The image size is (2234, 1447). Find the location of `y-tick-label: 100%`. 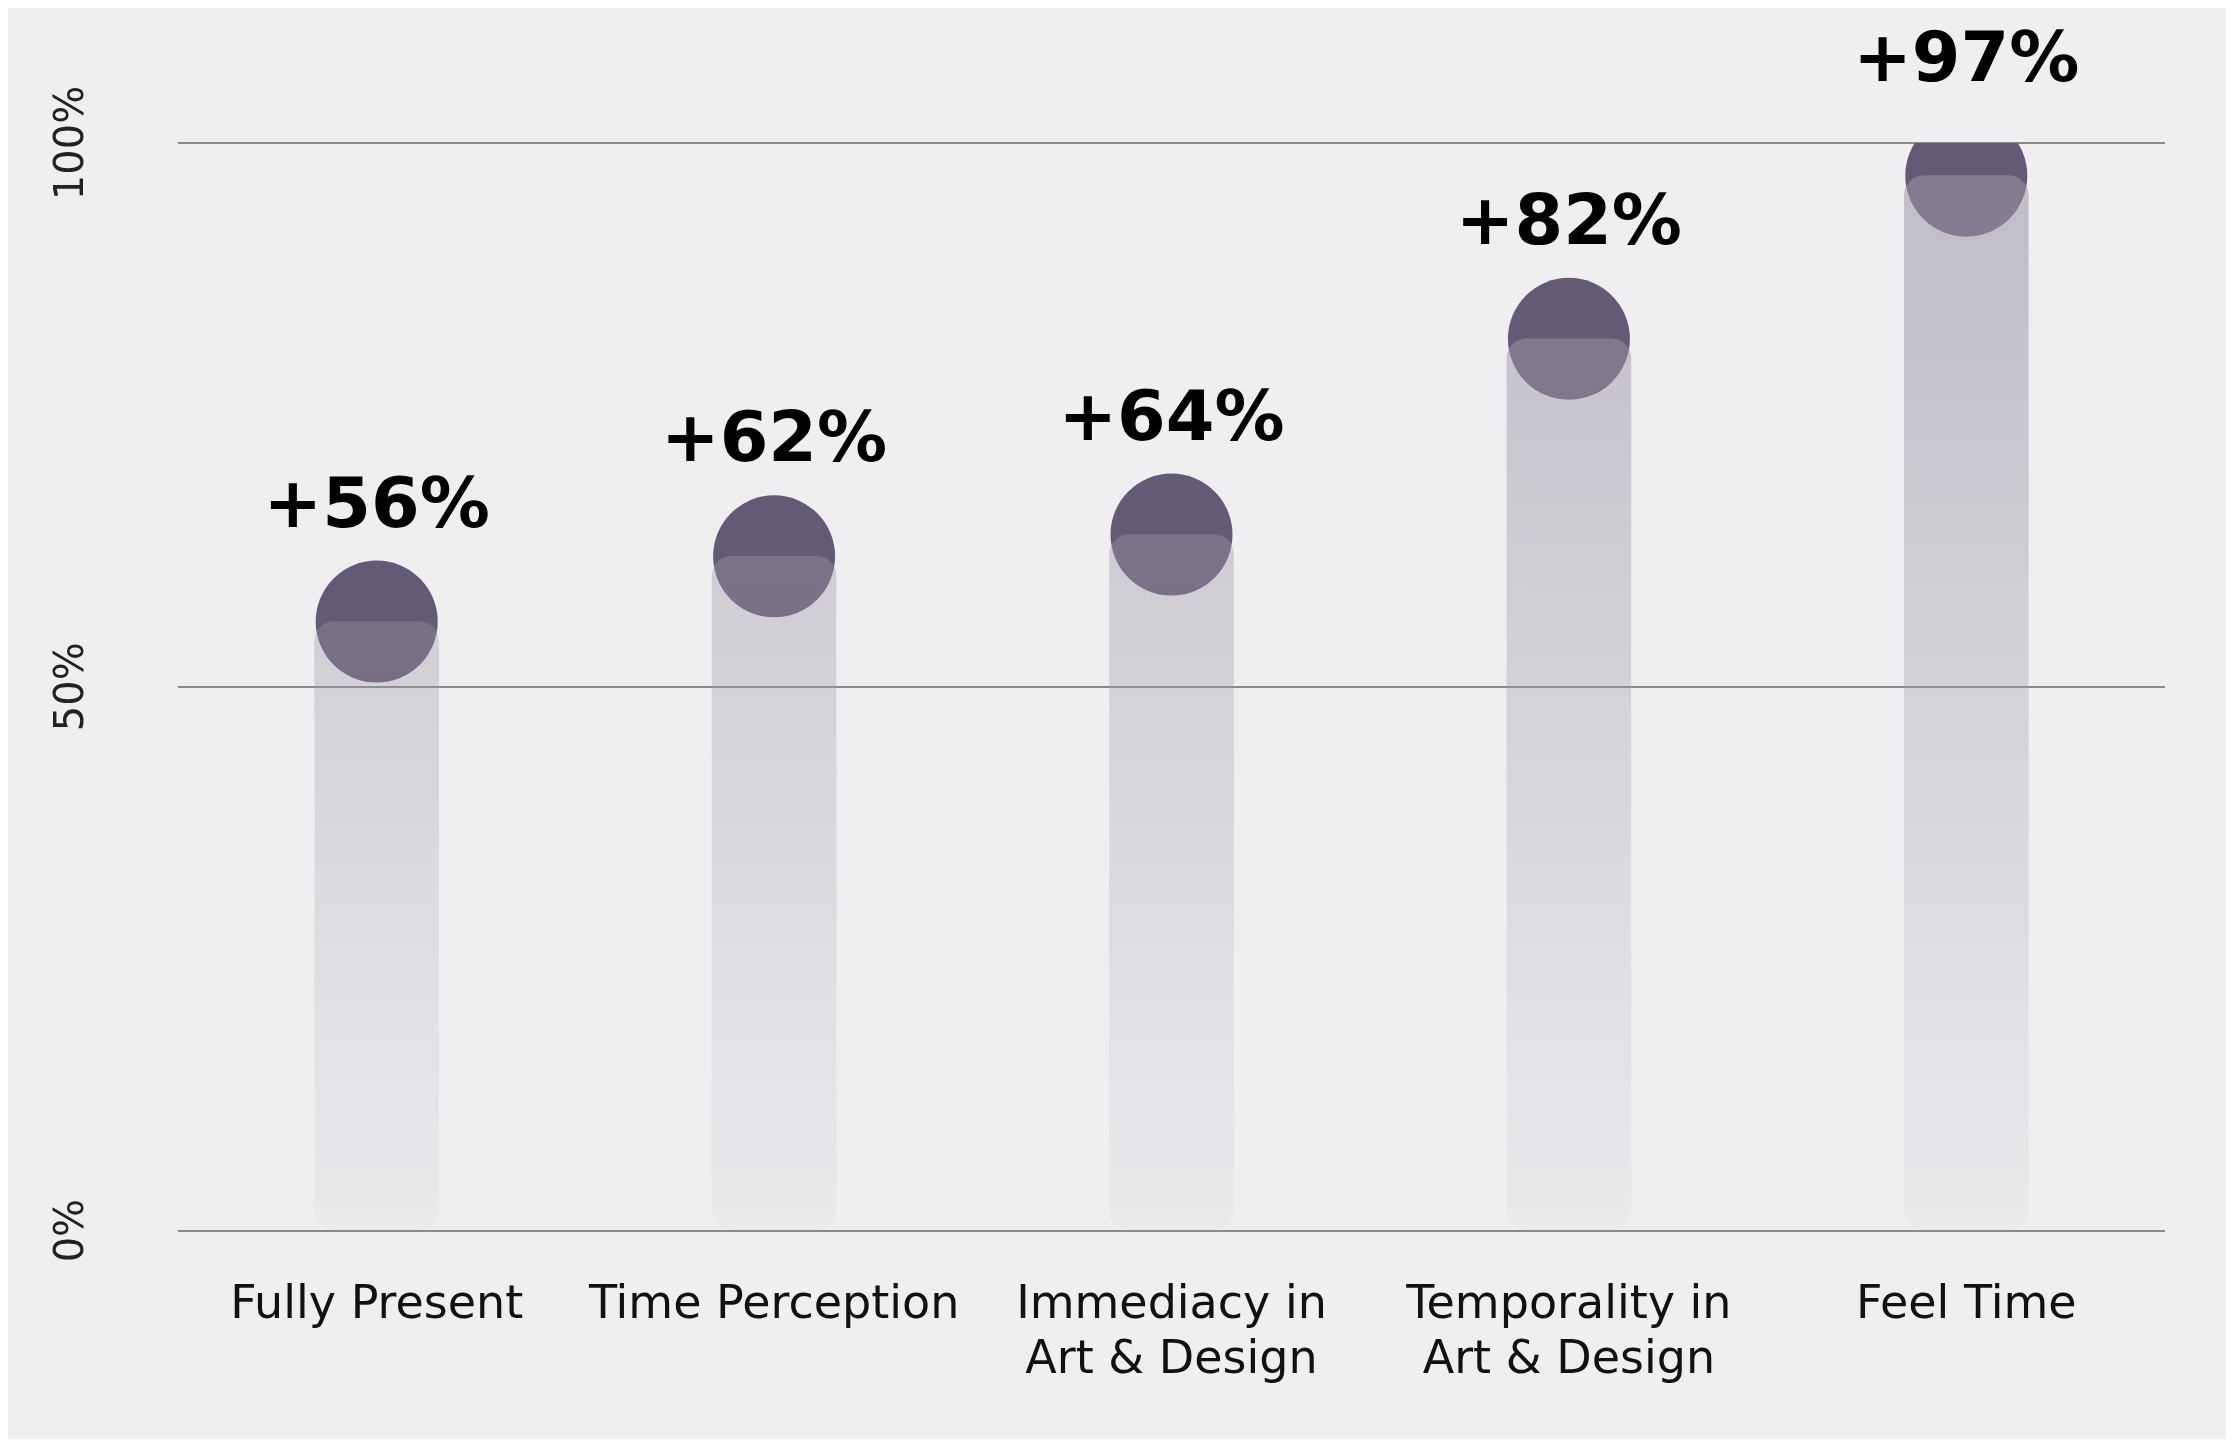

y-tick-label: 100% is located at coordinates (69, 143).